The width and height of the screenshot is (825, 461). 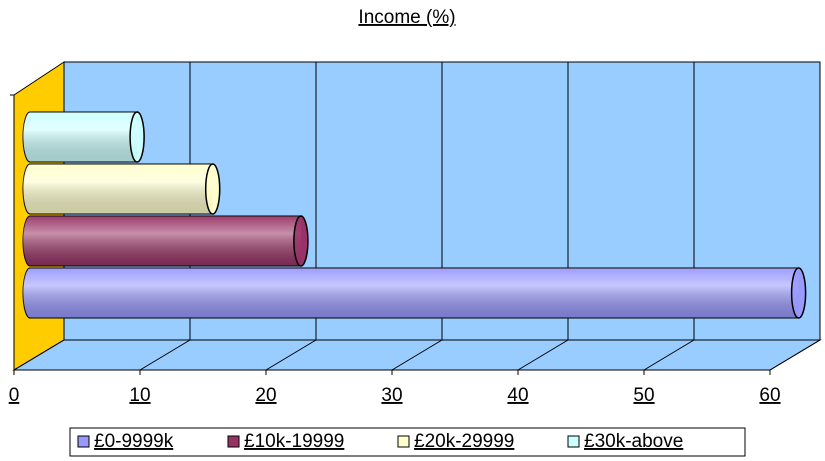 I want to click on legend-label: £10k-19999, so click(x=294, y=441).